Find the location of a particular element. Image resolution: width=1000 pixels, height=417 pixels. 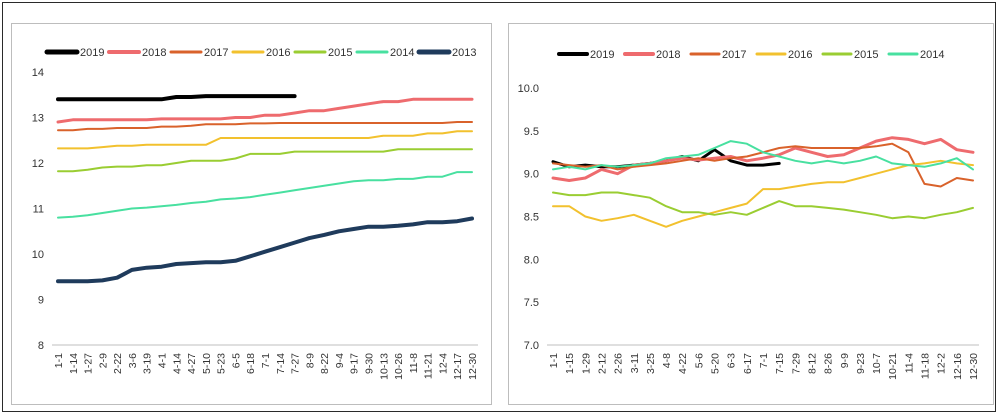

x-tick-label: 1-14 is located at coordinates (74, 363).